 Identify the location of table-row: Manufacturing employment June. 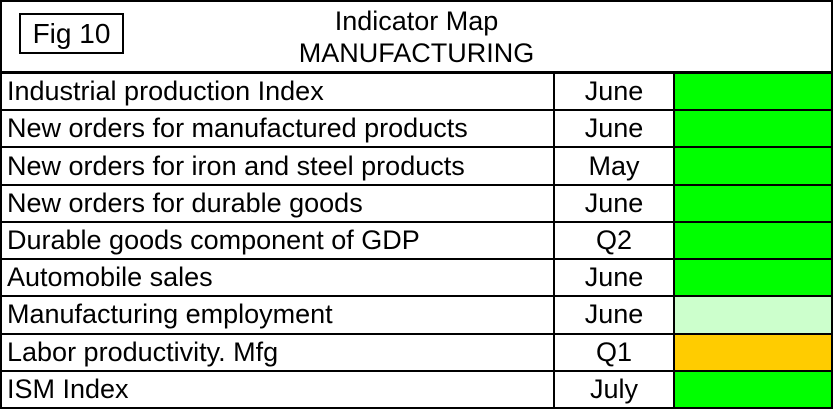
(416, 316).